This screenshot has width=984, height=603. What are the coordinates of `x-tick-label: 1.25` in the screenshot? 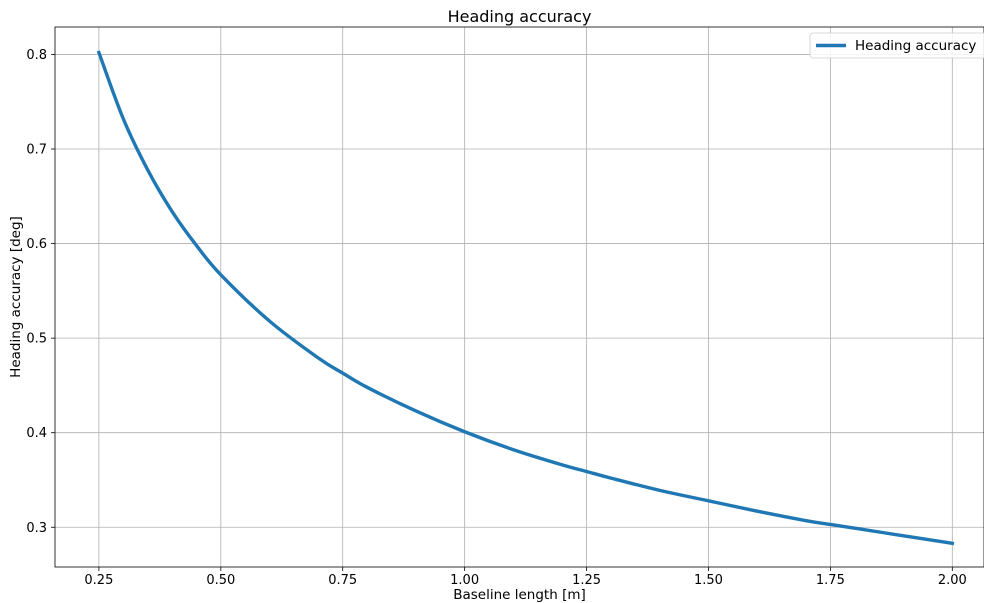 It's located at (586, 580).